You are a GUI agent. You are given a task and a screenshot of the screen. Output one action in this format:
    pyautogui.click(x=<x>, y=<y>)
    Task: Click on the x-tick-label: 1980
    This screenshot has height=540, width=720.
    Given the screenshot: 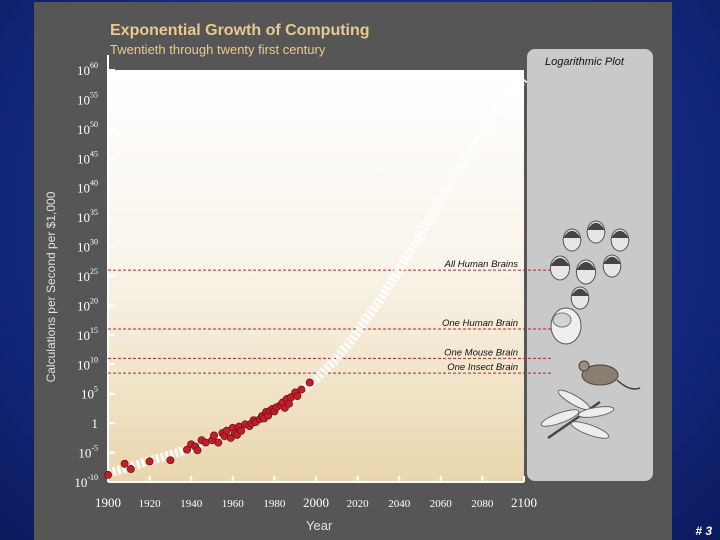 What is the action you would take?
    pyautogui.click(x=274, y=504)
    